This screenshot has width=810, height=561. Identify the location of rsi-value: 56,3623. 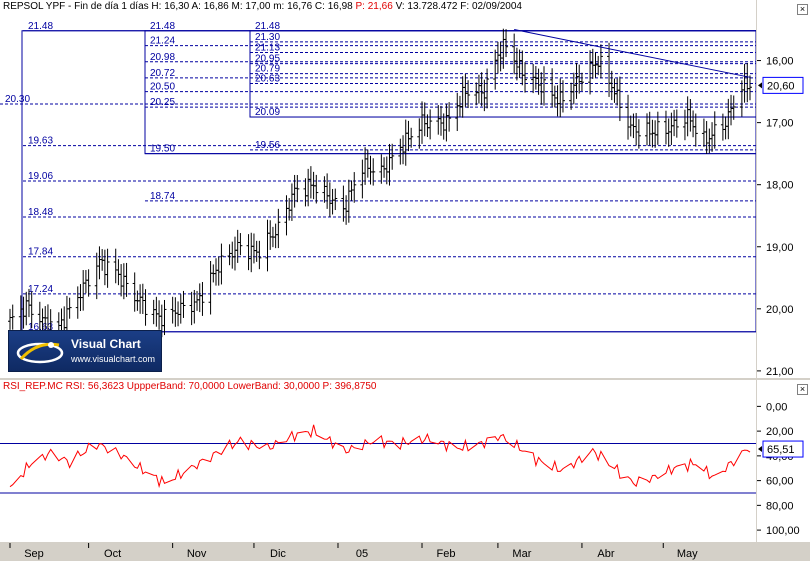
(106, 386).